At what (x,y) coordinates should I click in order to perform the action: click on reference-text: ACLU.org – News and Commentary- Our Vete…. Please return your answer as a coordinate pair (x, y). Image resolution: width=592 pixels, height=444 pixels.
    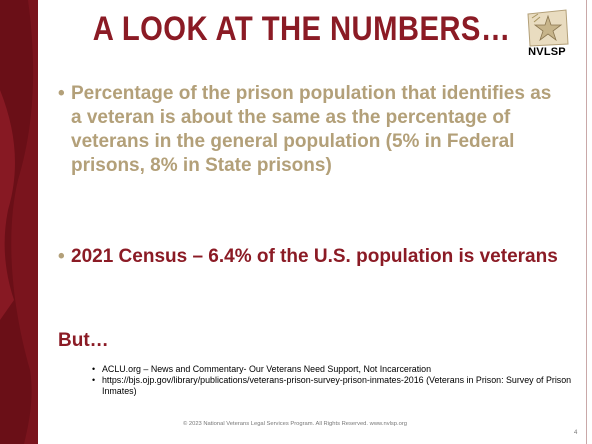
    Looking at the image, I should click on (267, 369).